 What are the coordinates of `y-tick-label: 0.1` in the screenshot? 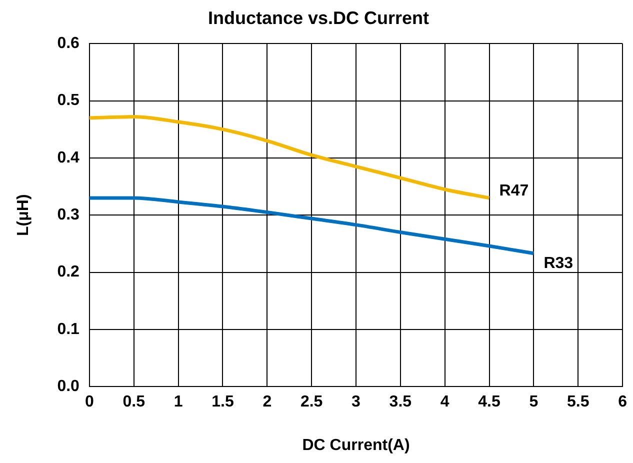 It's located at (68, 329).